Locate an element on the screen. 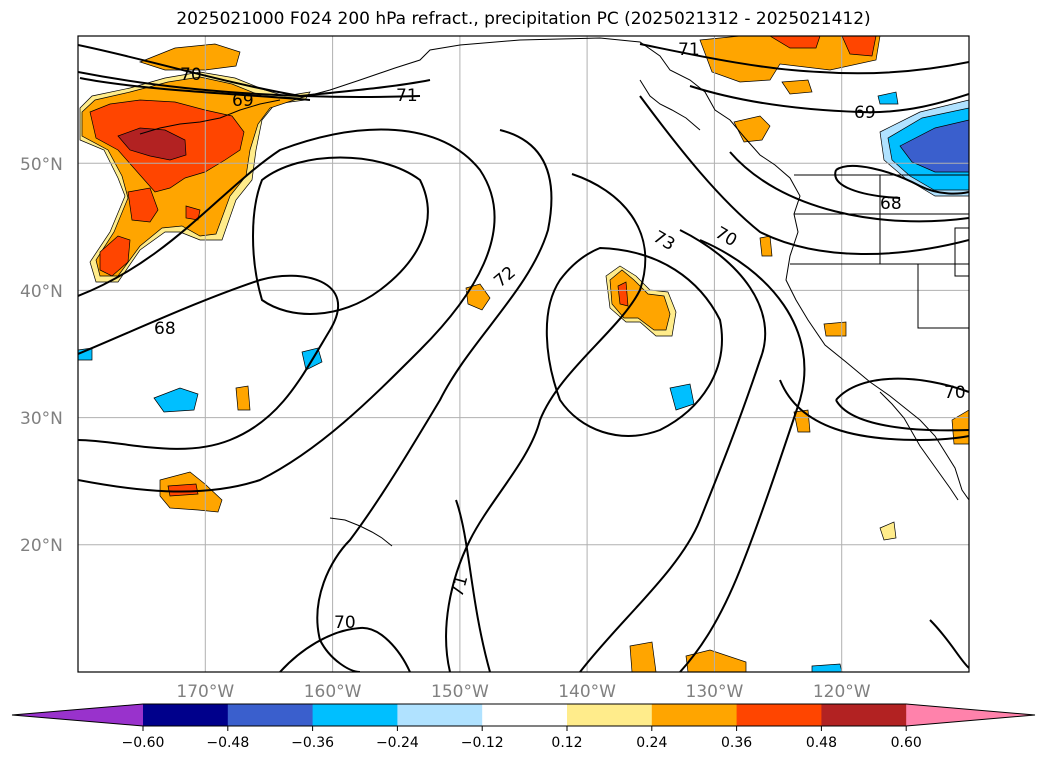  colorbar-tick-label: −0.60 is located at coordinates (143, 743).